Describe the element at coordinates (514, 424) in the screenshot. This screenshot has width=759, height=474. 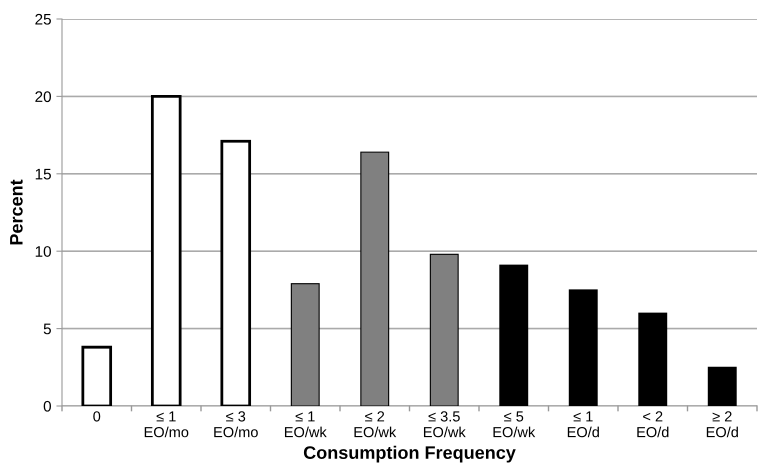
I see `x-tick-label: ≤ 5 EO/wk` at that location.